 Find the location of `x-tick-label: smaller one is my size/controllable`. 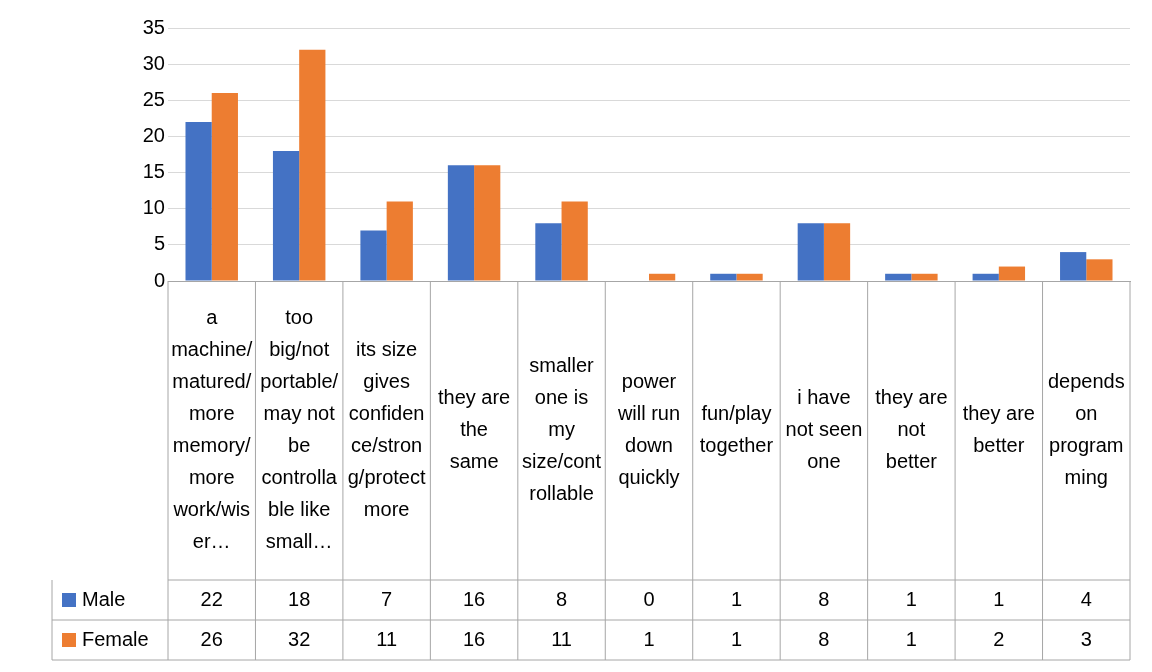

x-tick-label: smaller one is my size/controllable is located at coordinates (562, 429).